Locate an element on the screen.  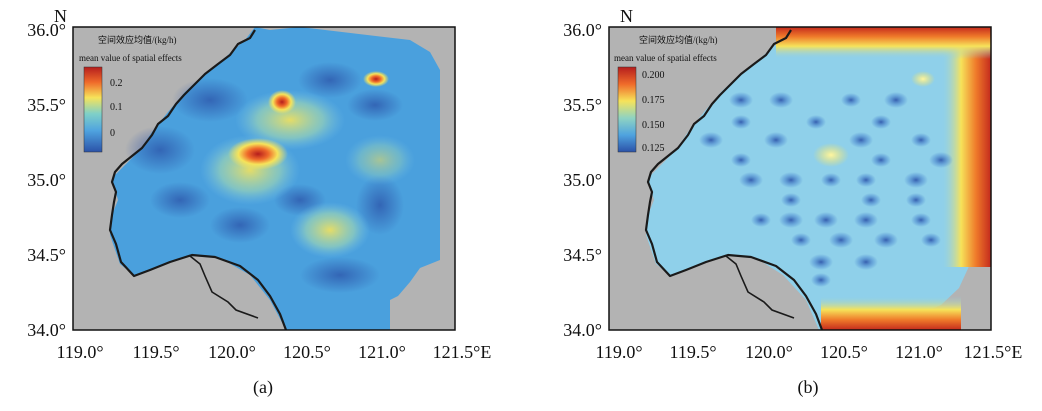
map-a-river is located at coordinates (224, 287).